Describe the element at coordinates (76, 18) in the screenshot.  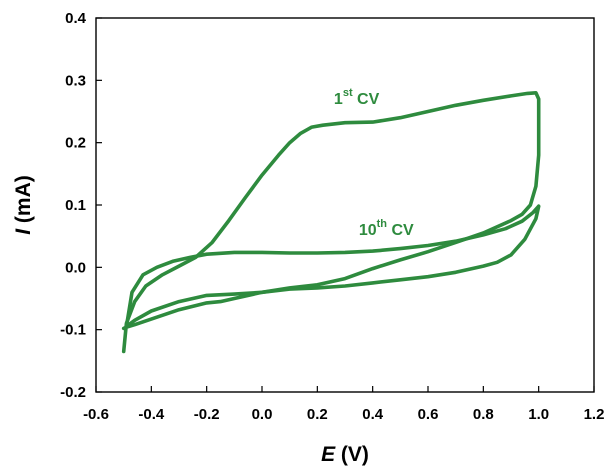
I see `y-tick-label: 0.4` at that location.